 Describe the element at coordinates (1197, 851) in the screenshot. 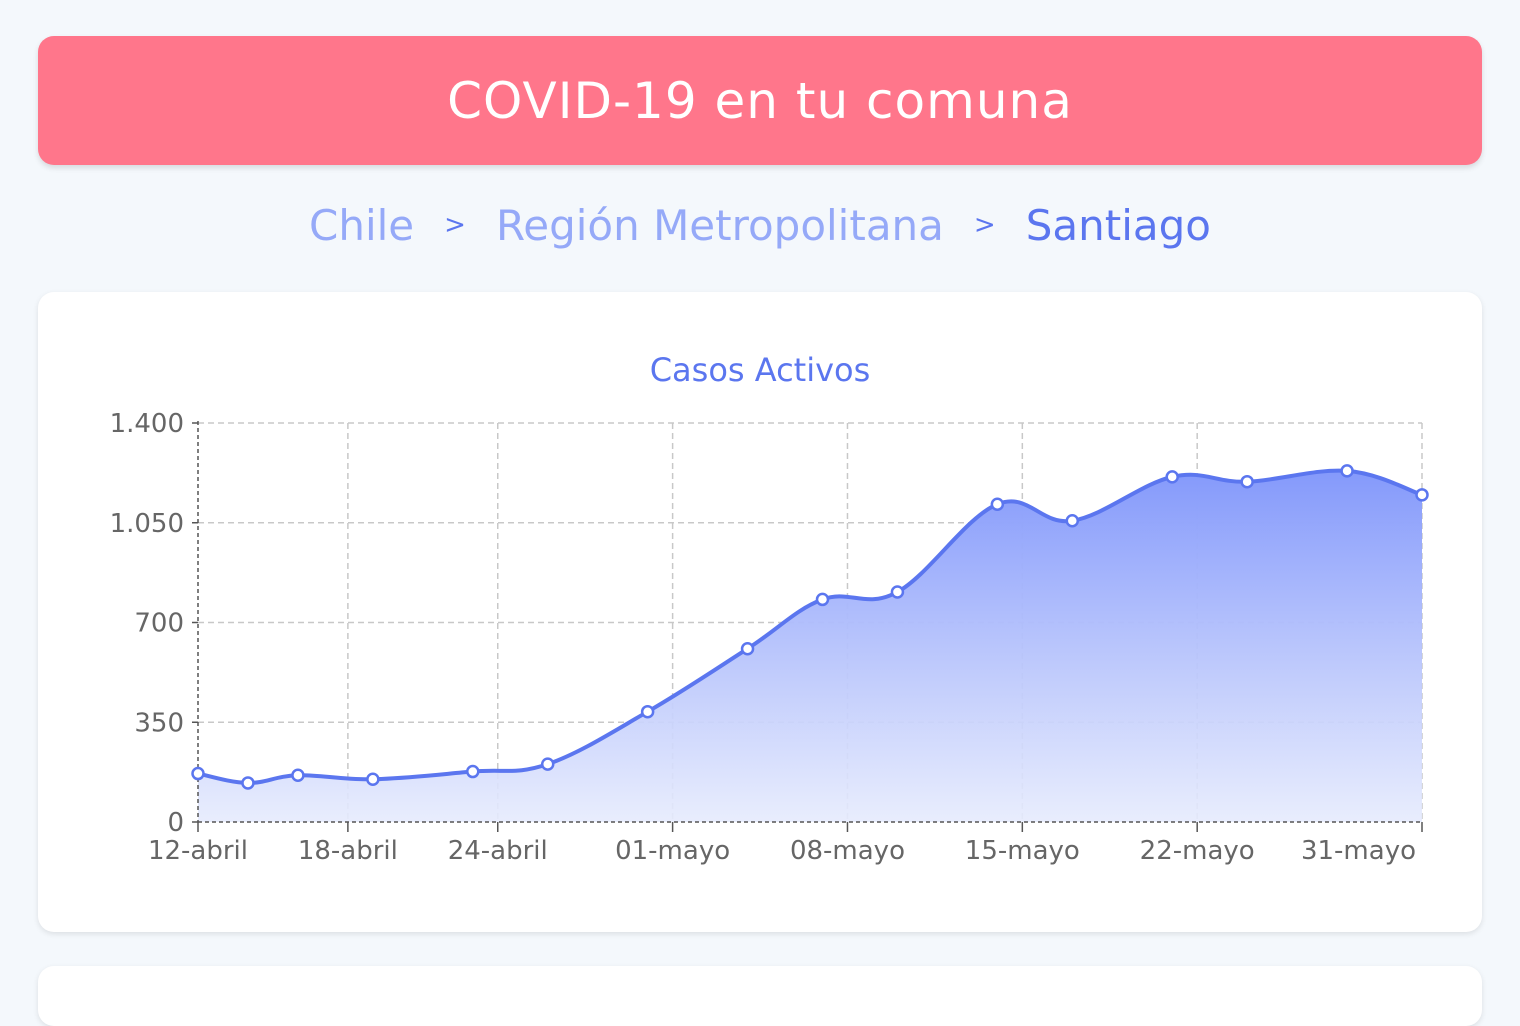

I see `x-tick-label: 22-mayo` at that location.